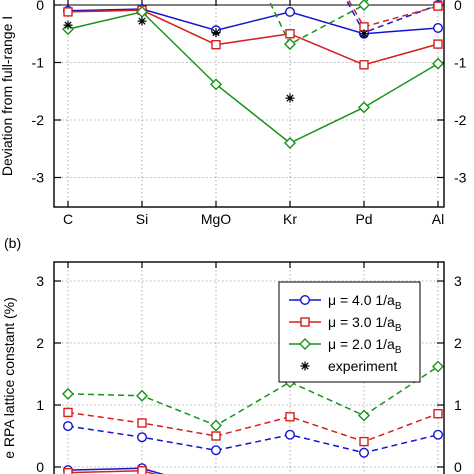  Describe the element at coordinates (458, 6) in the screenshot. I see `panel-a-ytick-label-right-0: 0` at that location.